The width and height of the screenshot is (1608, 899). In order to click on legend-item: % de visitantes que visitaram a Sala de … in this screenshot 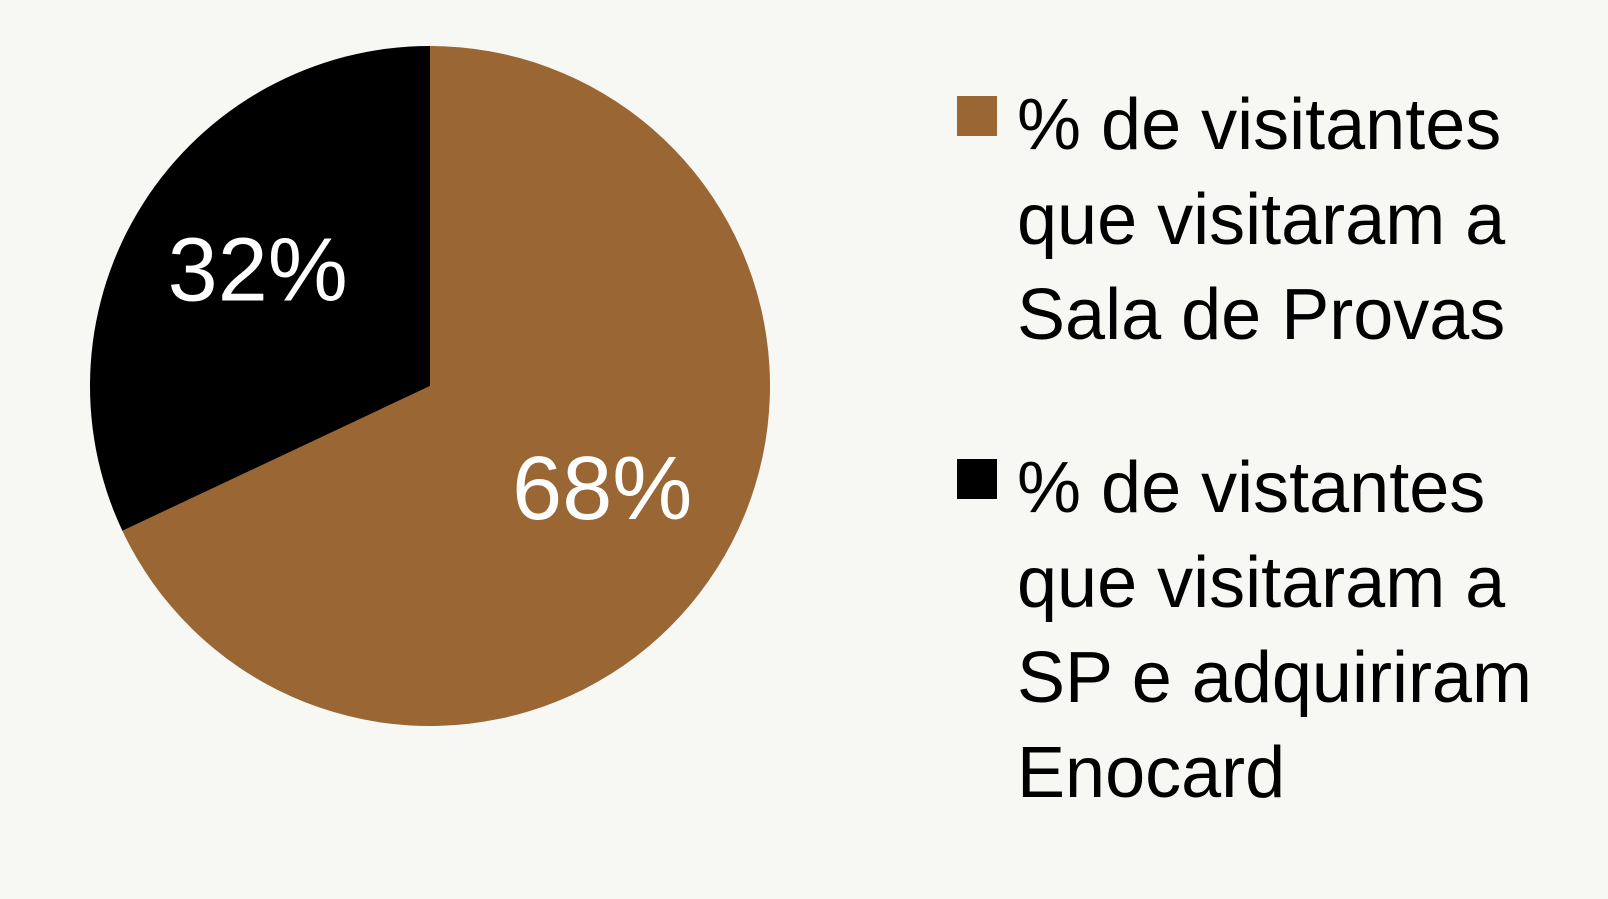, I will do `click(1277, 220)`.